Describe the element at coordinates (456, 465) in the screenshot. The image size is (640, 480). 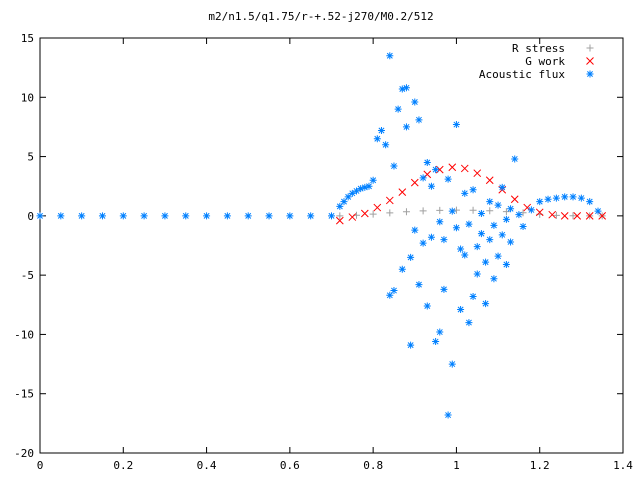
I see `x-tick-label: 1` at that location.